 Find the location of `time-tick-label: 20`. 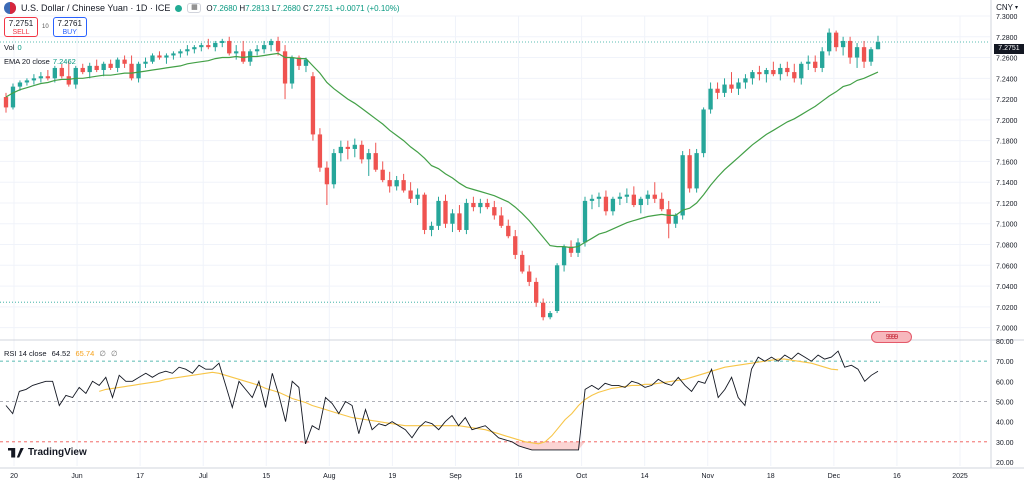

time-tick-label: 20 is located at coordinates (14, 476).